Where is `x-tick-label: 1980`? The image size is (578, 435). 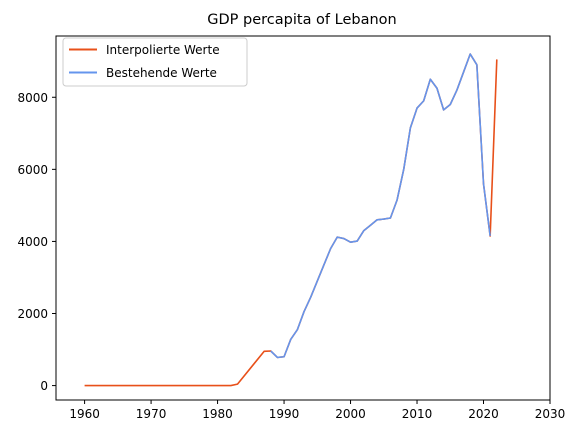 x-tick-label: 1980 is located at coordinates (217, 414).